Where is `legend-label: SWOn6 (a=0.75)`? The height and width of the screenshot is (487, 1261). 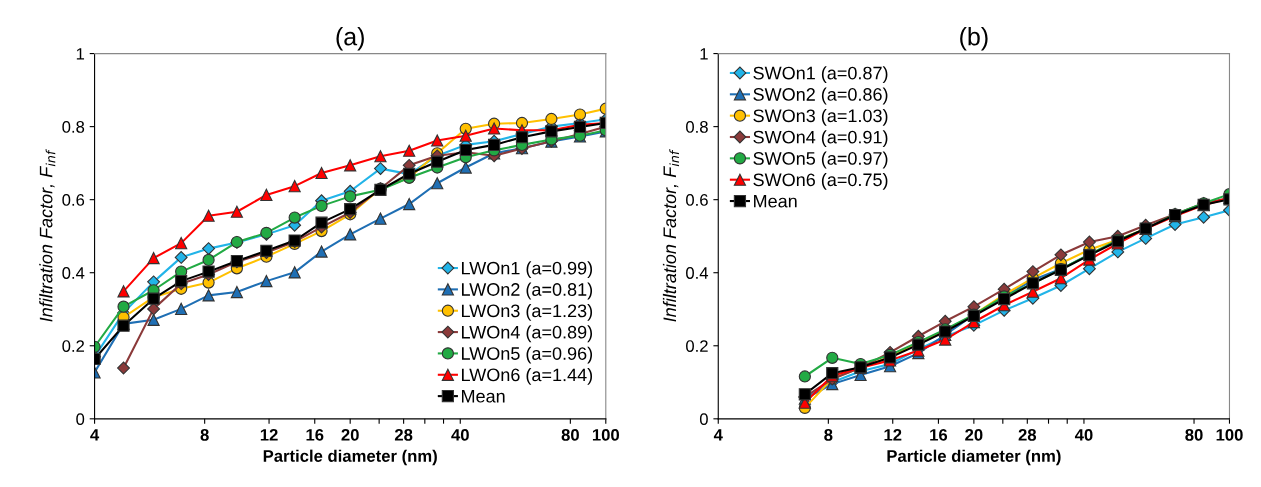 legend-label: SWOn6 (a=0.75) is located at coordinates (820, 181).